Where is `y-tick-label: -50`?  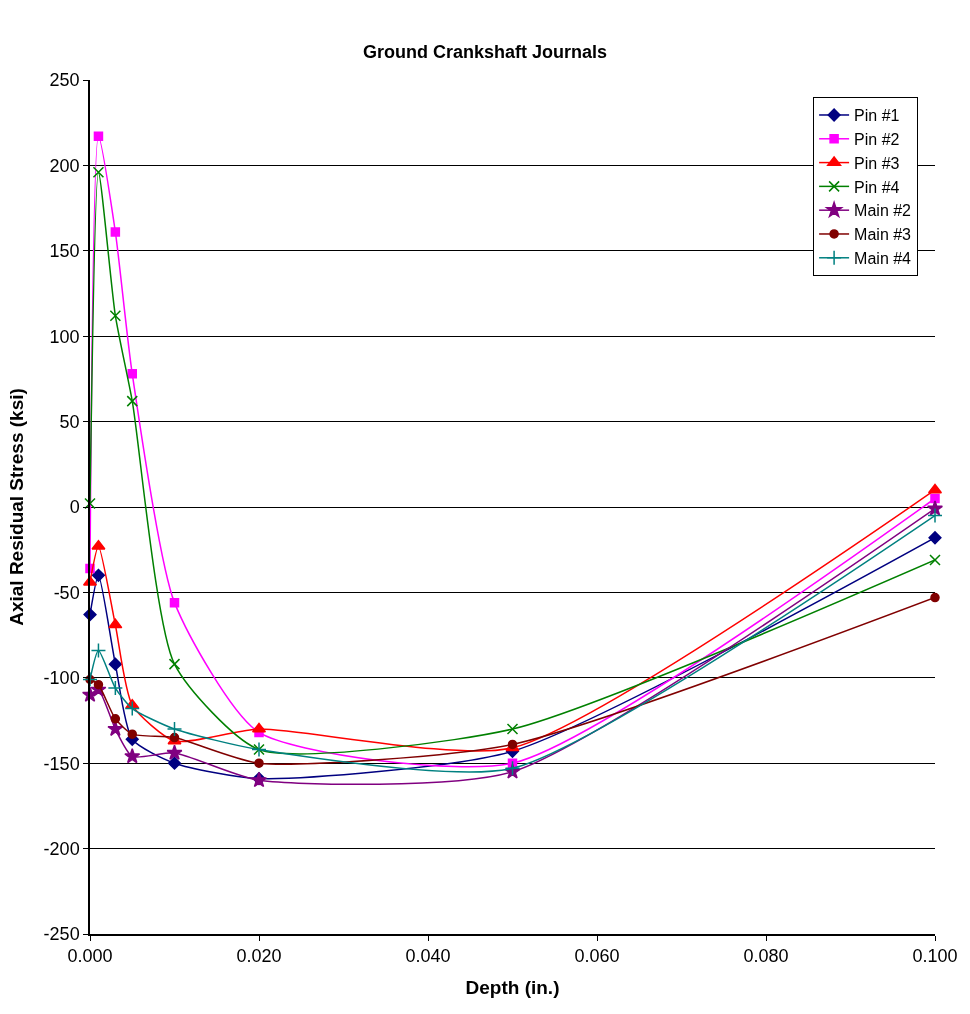 y-tick-label: -50 is located at coordinates (66, 592).